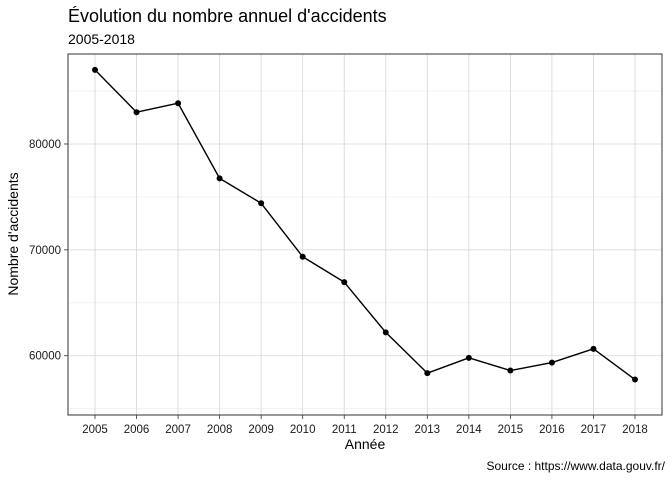 This screenshot has height=480, width=672. What do you see at coordinates (45, 357) in the screenshot?
I see `y-tick-label: 60000` at bounding box center [45, 357].